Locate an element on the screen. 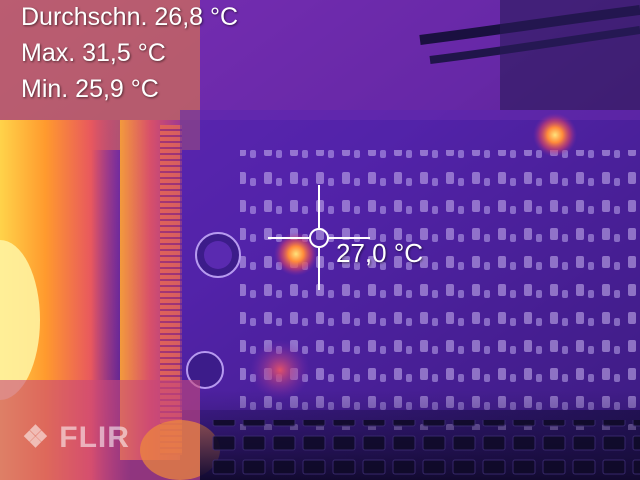 The height and width of the screenshot is (480, 640). flir-logo-text: FLIR is located at coordinates (94, 437).